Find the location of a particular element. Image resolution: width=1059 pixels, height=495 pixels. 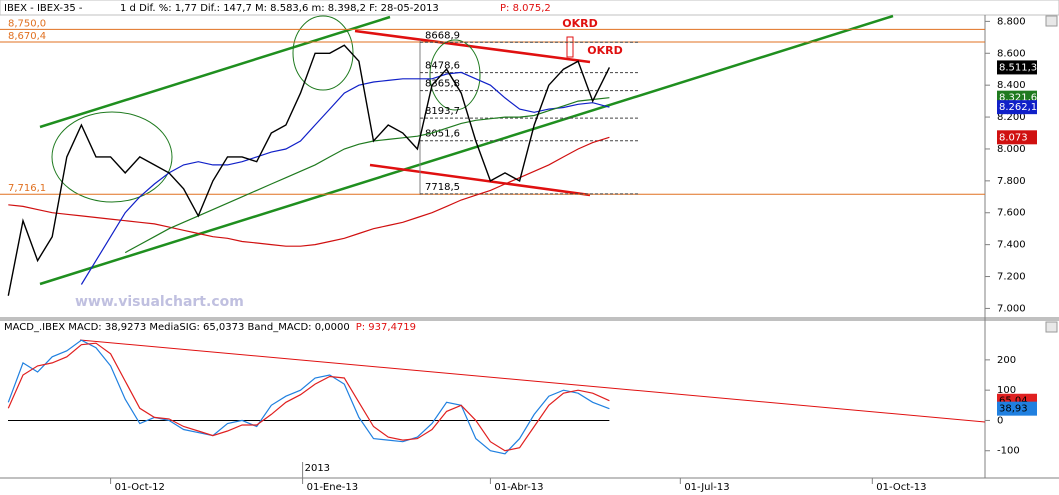

x-tick-label: 01-Jul-13 is located at coordinates (706, 487).